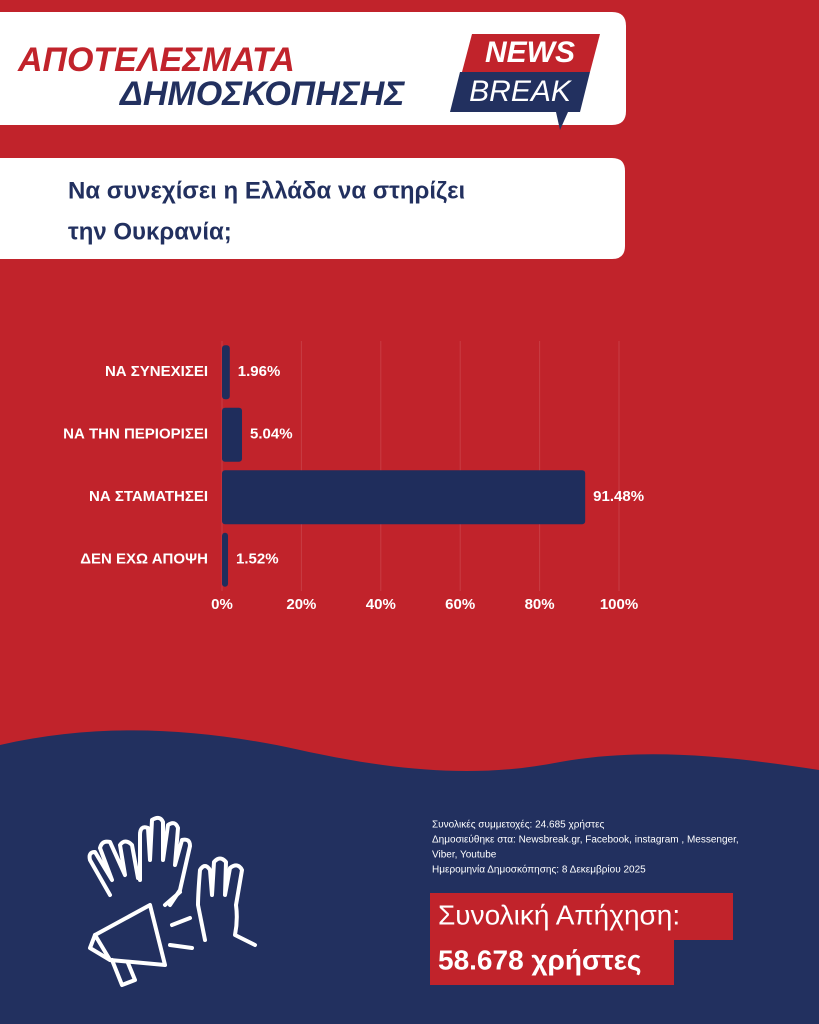 Image resolution: width=819 pixels, height=1024 pixels. Describe the element at coordinates (301, 604) in the screenshot. I see `x-tick-label: 20%` at that location.